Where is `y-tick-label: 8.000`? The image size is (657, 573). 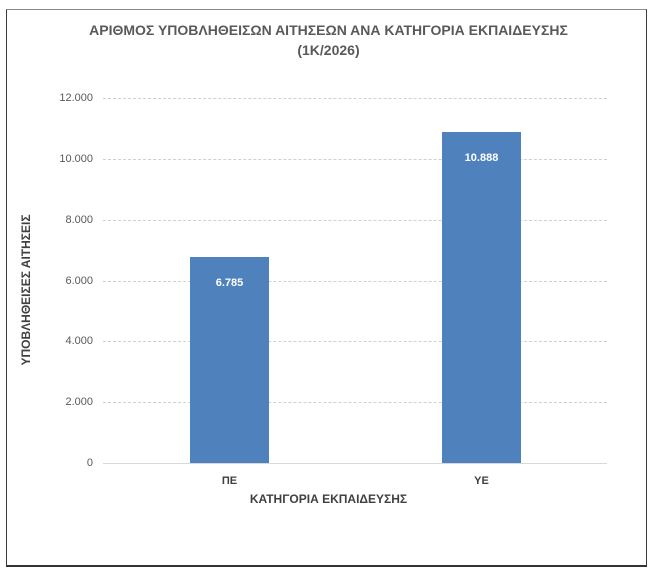
y-tick-label: 8.000 is located at coordinates (79, 219).